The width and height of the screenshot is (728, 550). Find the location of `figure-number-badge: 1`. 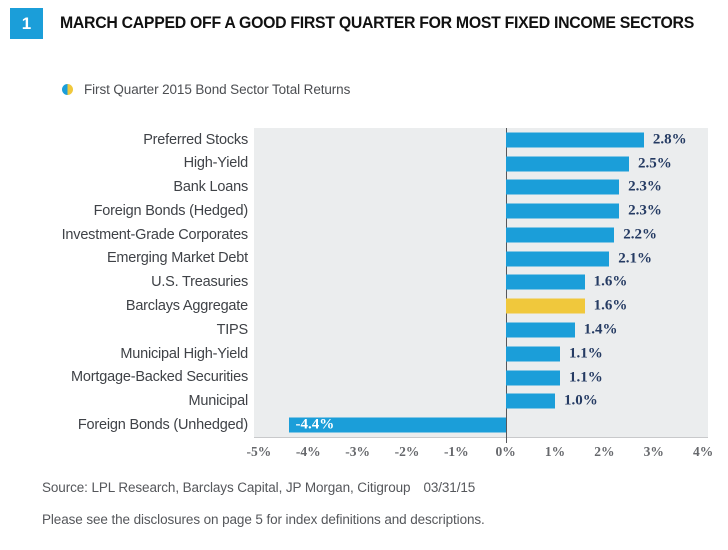

figure-number-badge: 1 is located at coordinates (26, 23).